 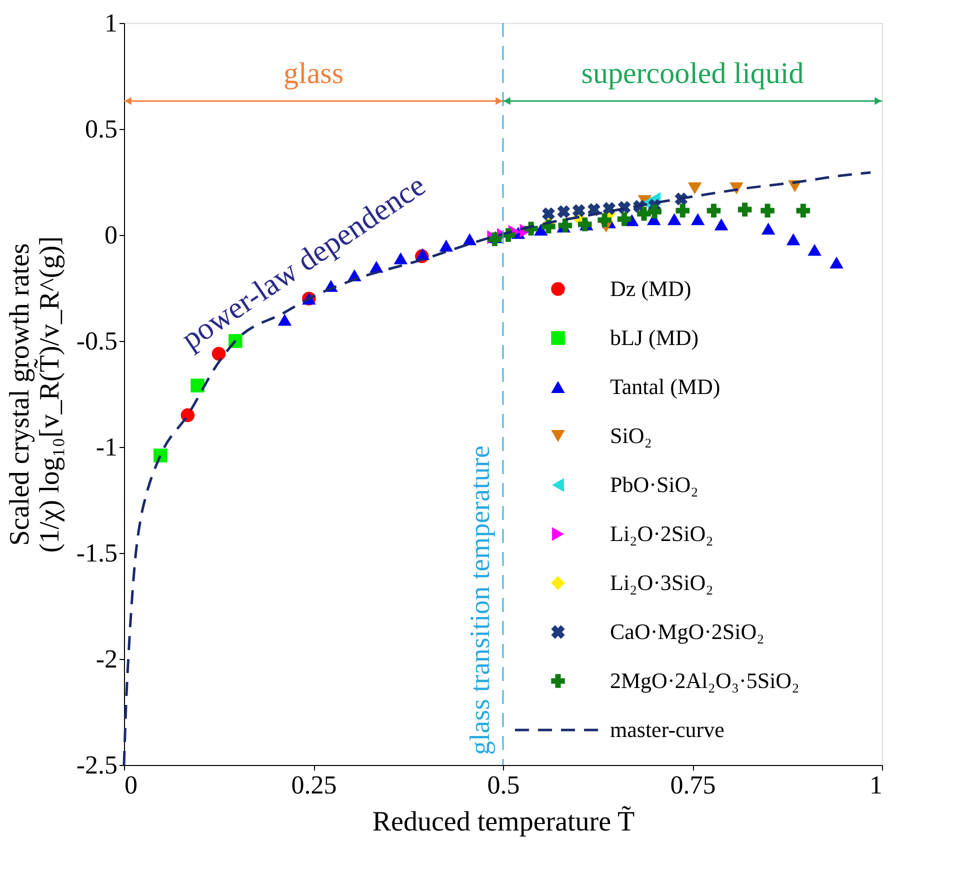 I want to click on y-axis-title: Scaled crystal growth rates (1/χ) log₁₀[v_R(T̃)/v_R^(g)], so click(x=35, y=394).